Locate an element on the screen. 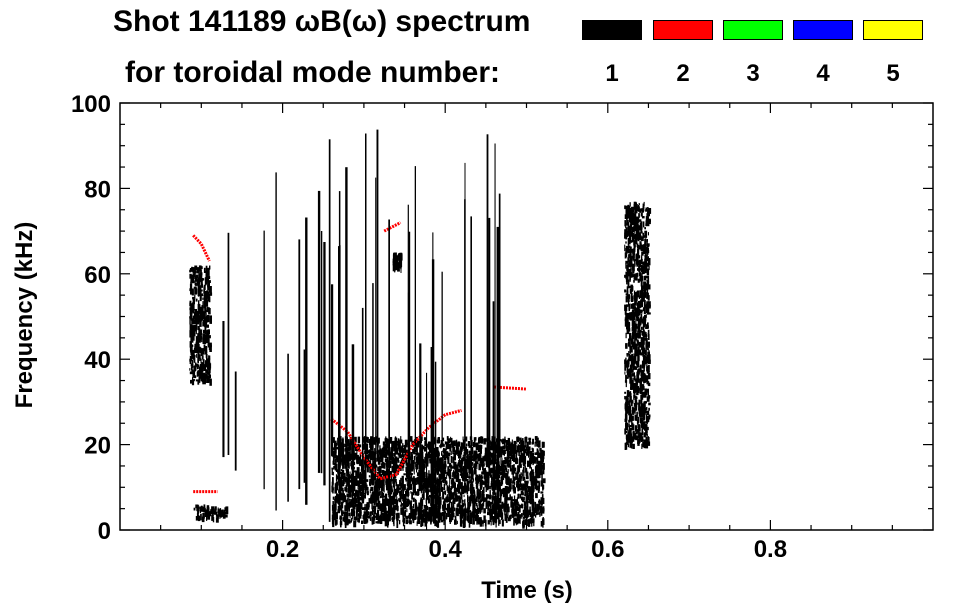 The image size is (963, 615). y-tick-label: 100 is located at coordinates (91, 104).